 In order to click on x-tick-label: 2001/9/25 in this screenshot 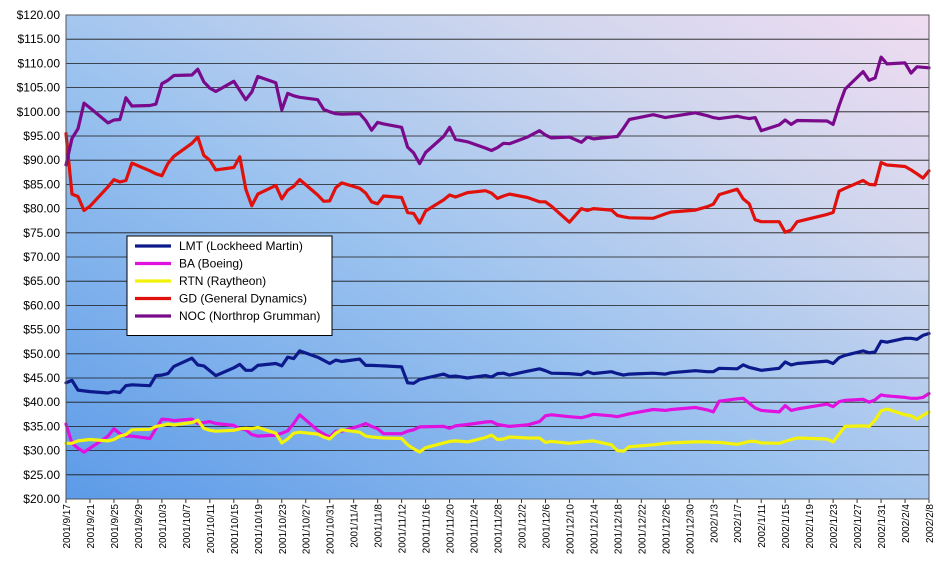, I will do `click(115, 526)`.